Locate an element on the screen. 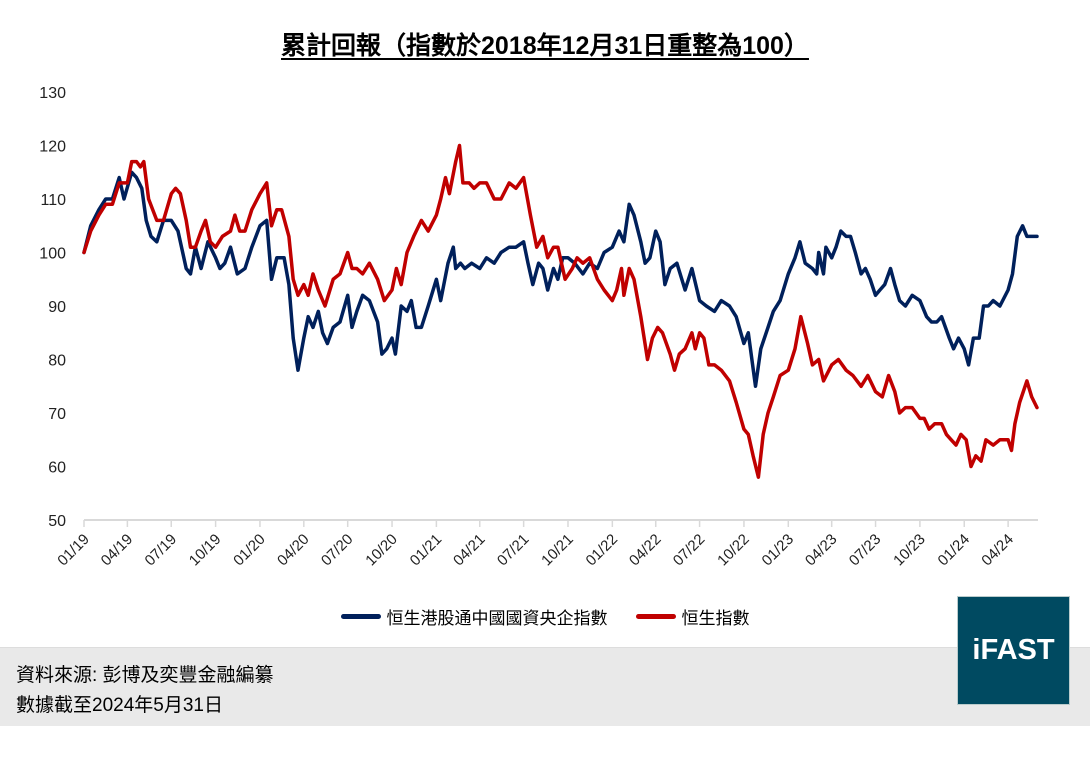  x-tick-label: 10/23 is located at coordinates (909, 550).